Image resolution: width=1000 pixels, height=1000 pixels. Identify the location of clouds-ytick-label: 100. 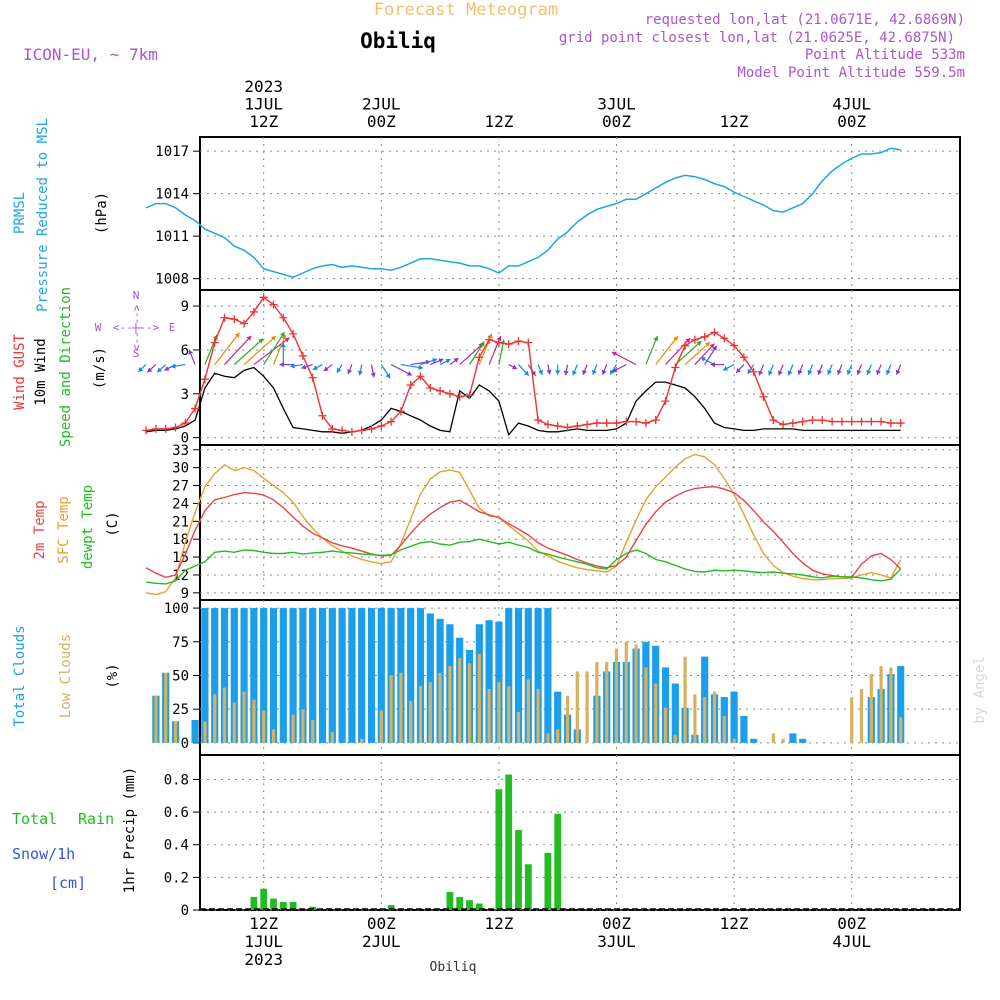
(176, 609).